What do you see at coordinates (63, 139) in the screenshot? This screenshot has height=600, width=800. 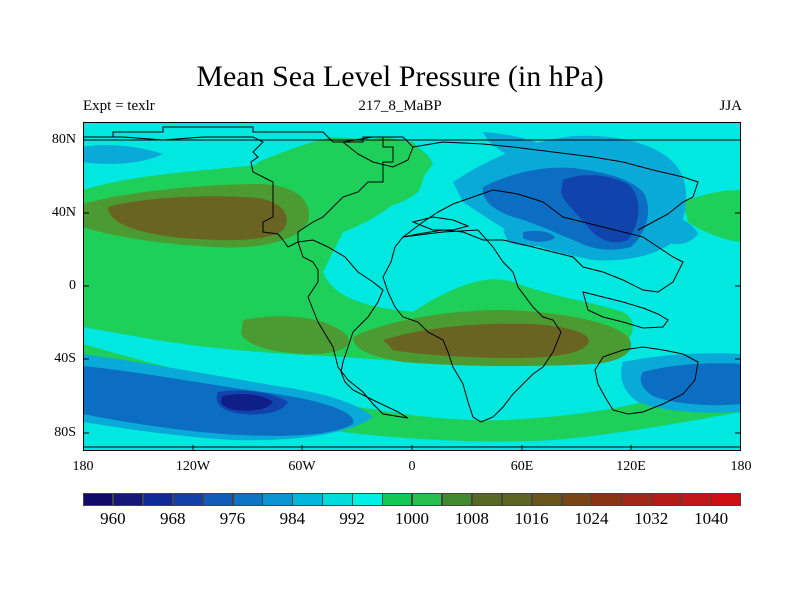 I see `lat-tick-label: 80N` at bounding box center [63, 139].